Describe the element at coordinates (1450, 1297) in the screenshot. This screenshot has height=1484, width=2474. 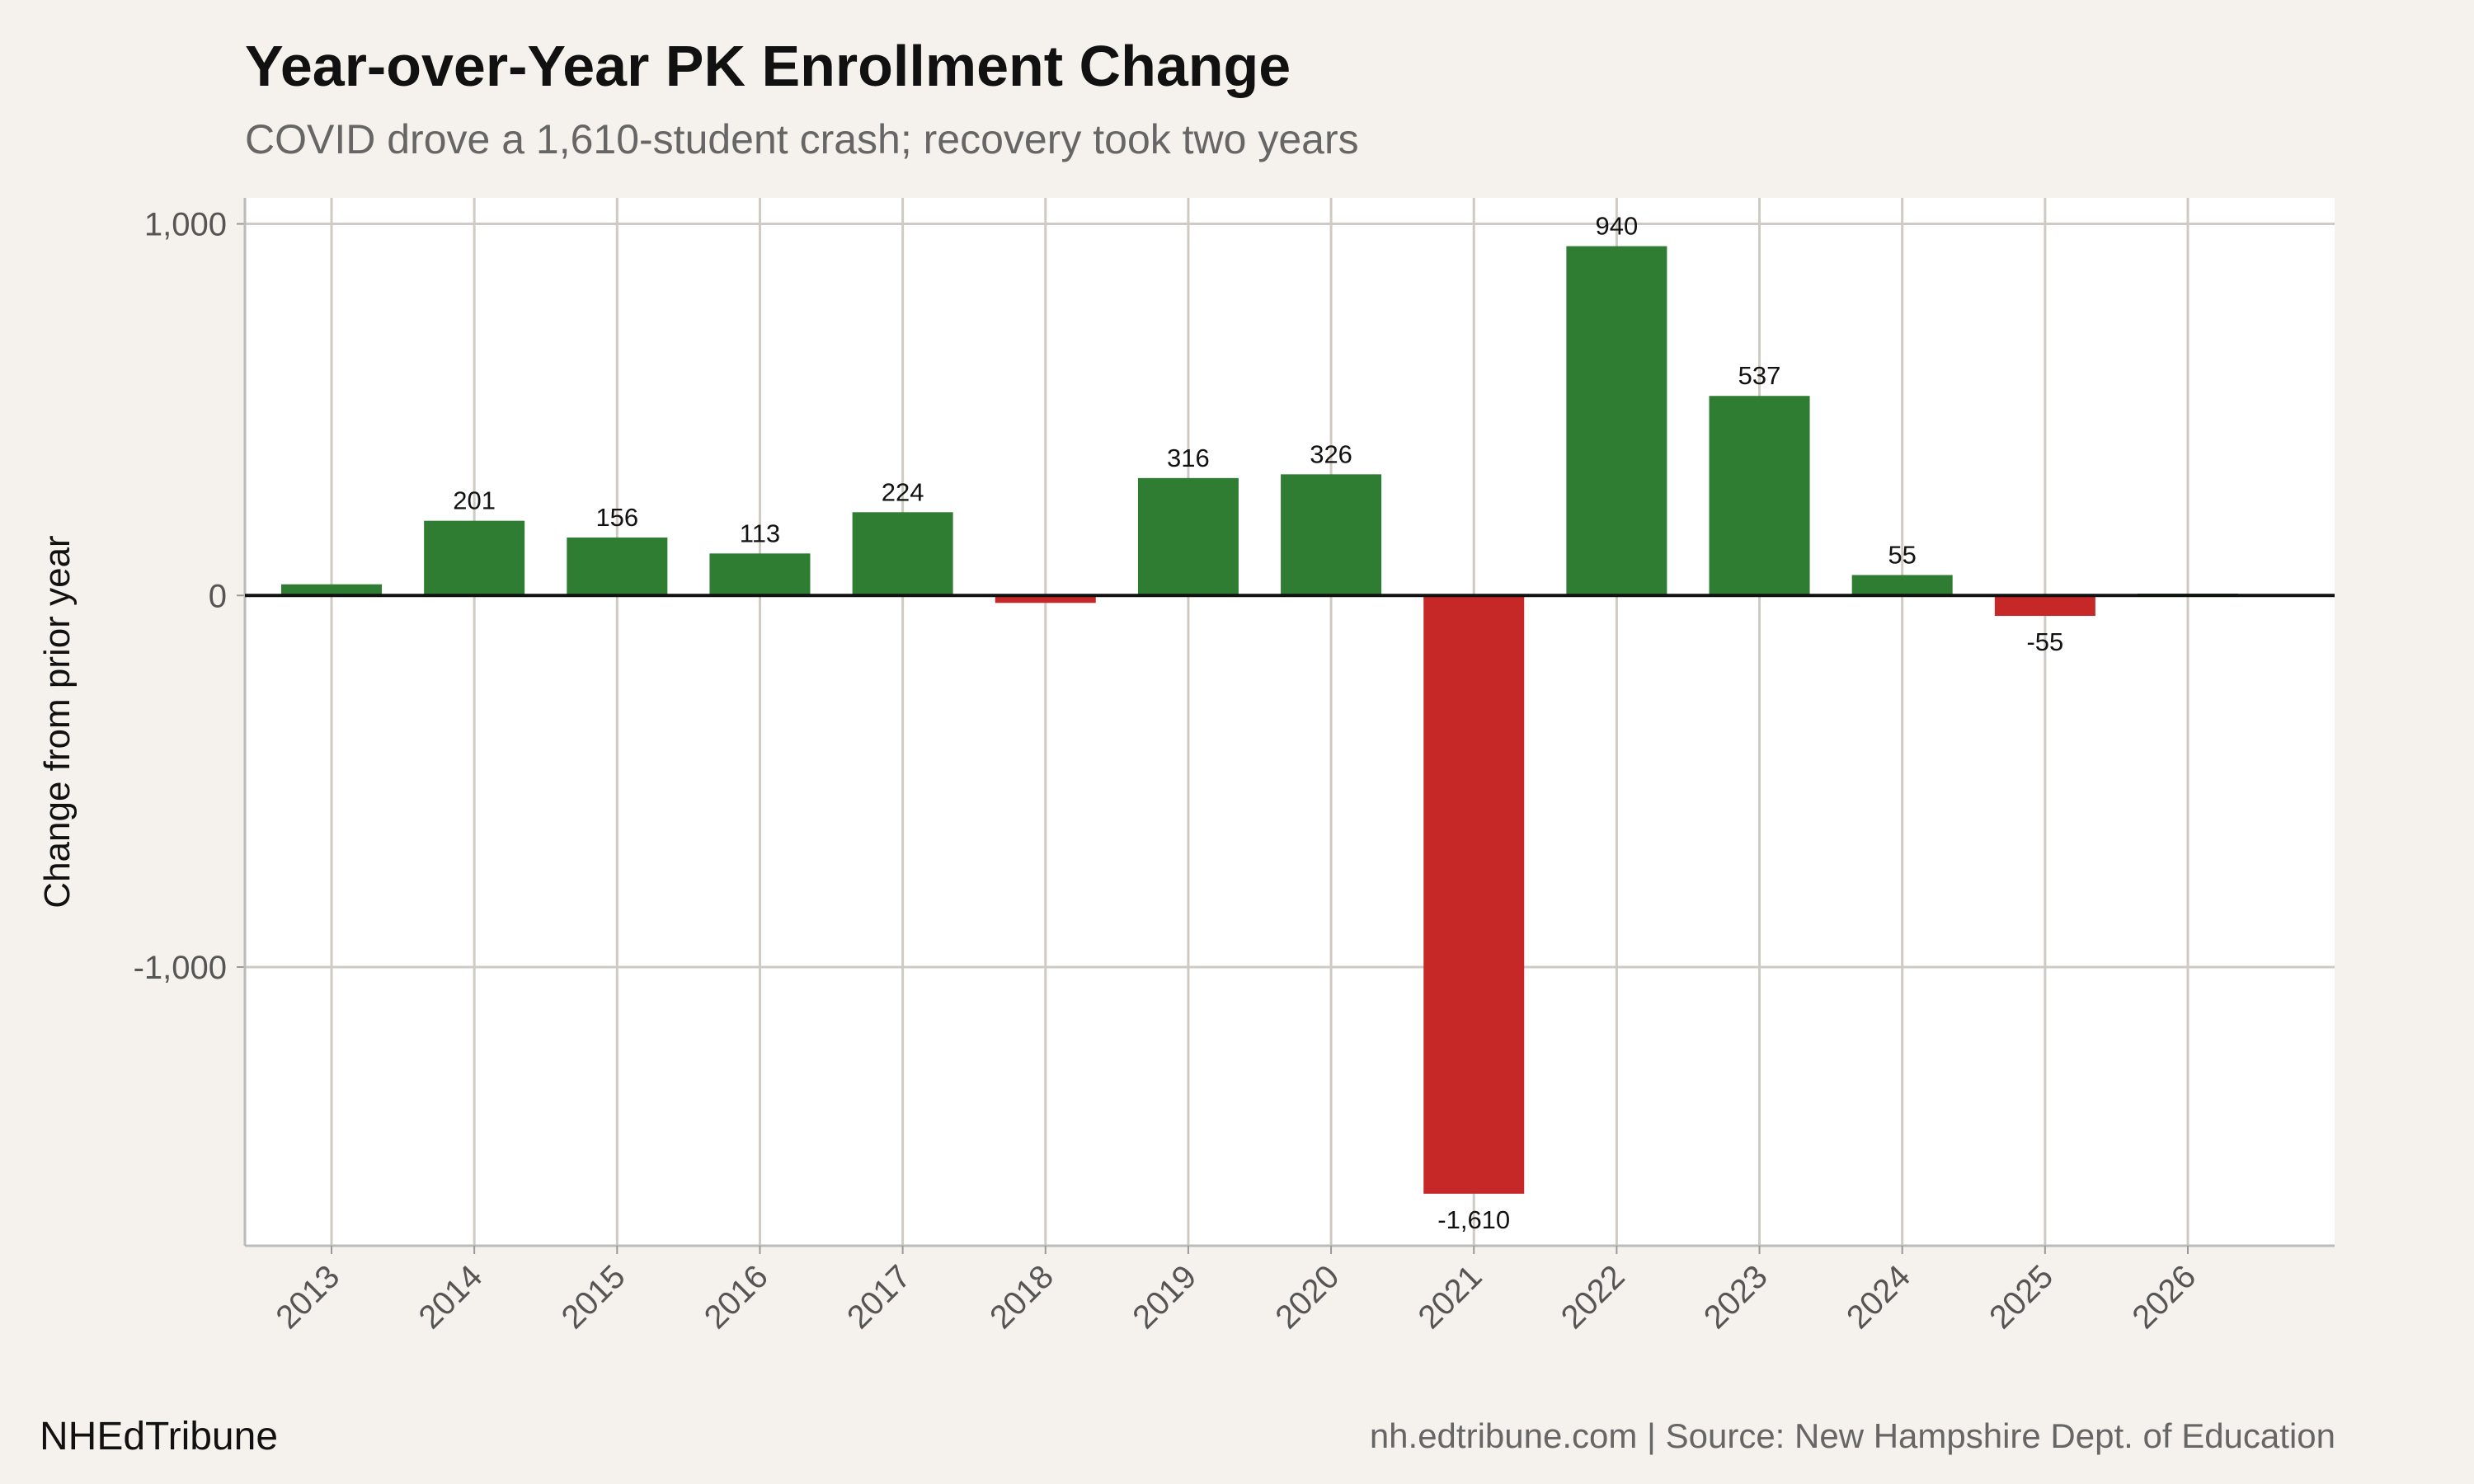
I see `x-tick-label: 2021` at that location.